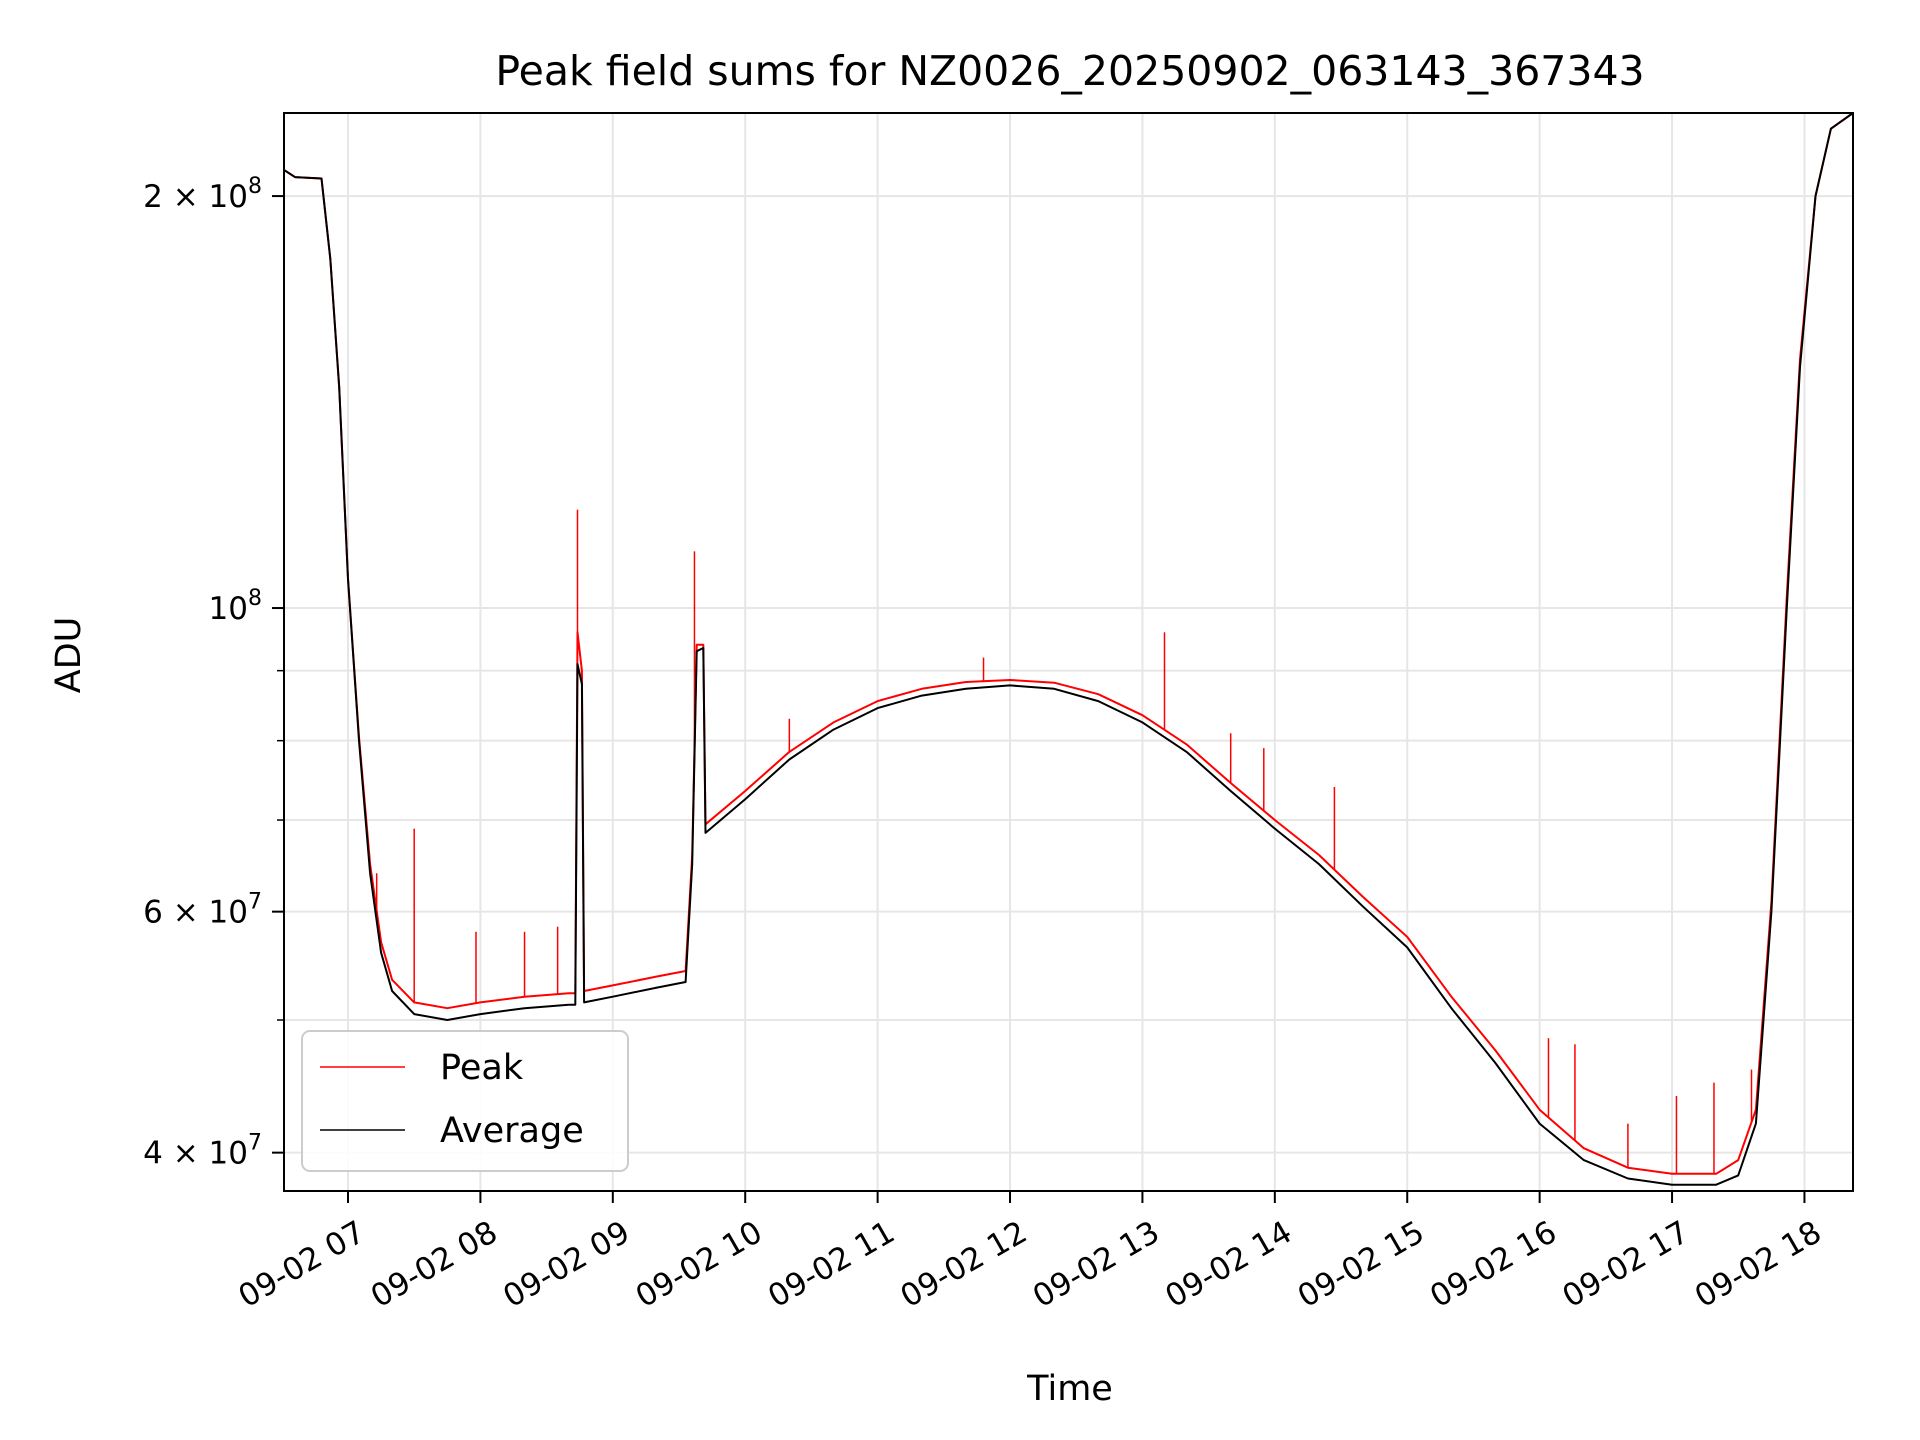  Describe the element at coordinates (434, 1264) in the screenshot. I see `x-tick-label: 09-02 08` at that location.